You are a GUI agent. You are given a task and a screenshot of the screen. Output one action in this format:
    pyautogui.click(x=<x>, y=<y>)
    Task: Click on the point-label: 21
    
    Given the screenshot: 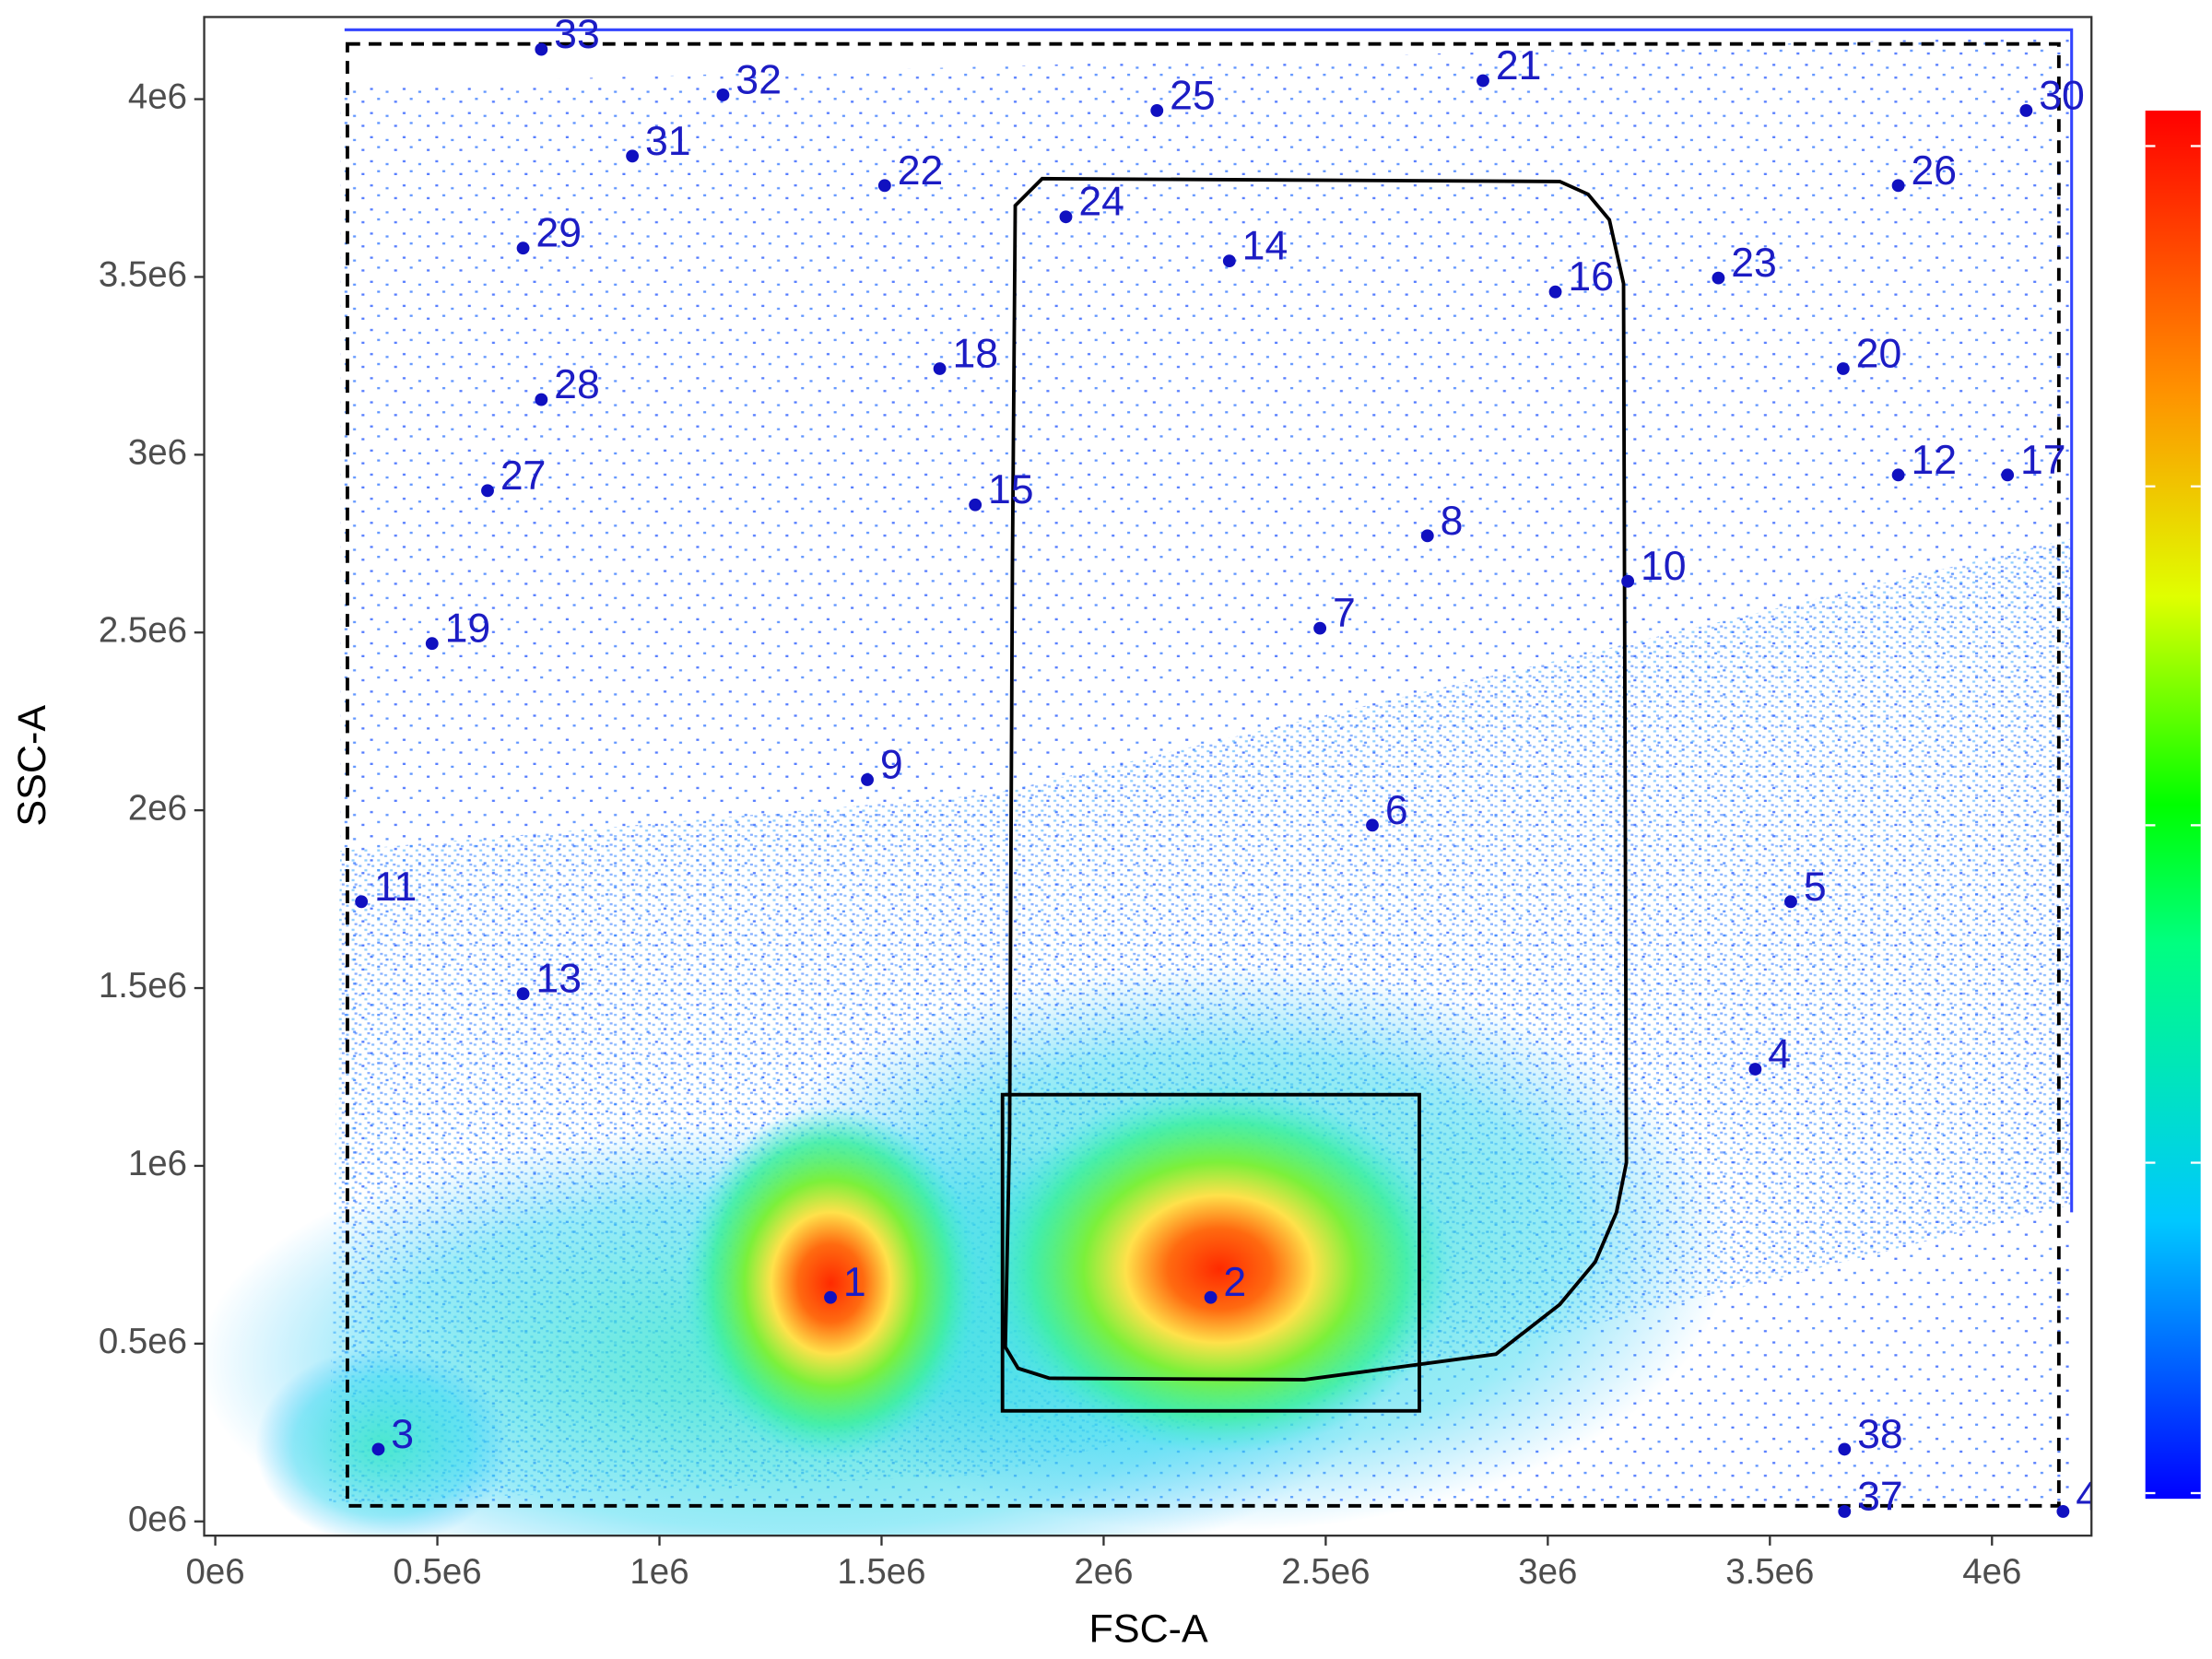 What is the action you would take?
    pyautogui.click(x=1519, y=65)
    